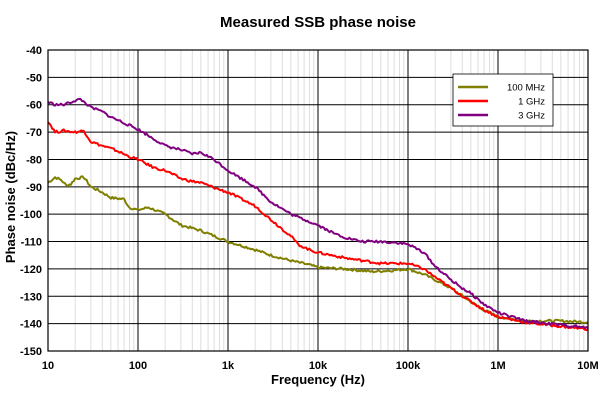 This screenshot has height=400, width=600. What do you see at coordinates (10, 197) in the screenshot?
I see `y-axis-label: Phase noise (dBc/Hz)` at bounding box center [10, 197].